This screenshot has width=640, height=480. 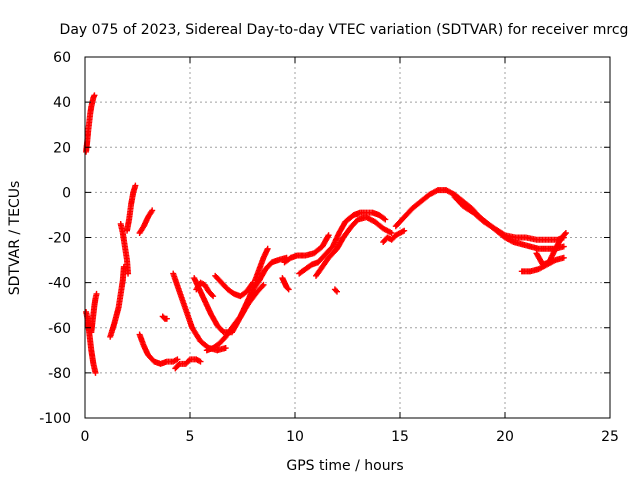 I want to click on y-tick-label: 0, so click(x=66, y=193).